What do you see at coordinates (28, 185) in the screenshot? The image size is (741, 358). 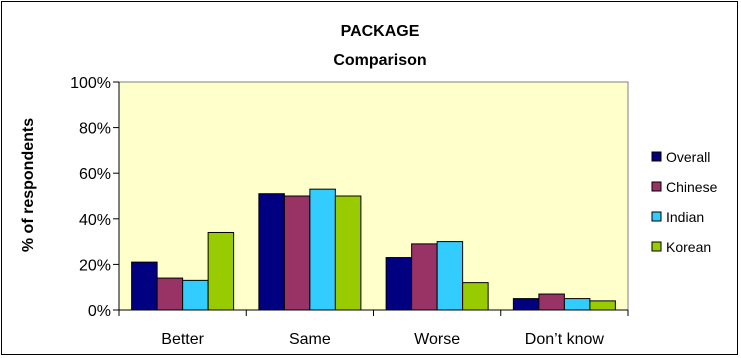 I see `y-axis-title: % of respondents` at bounding box center [28, 185].